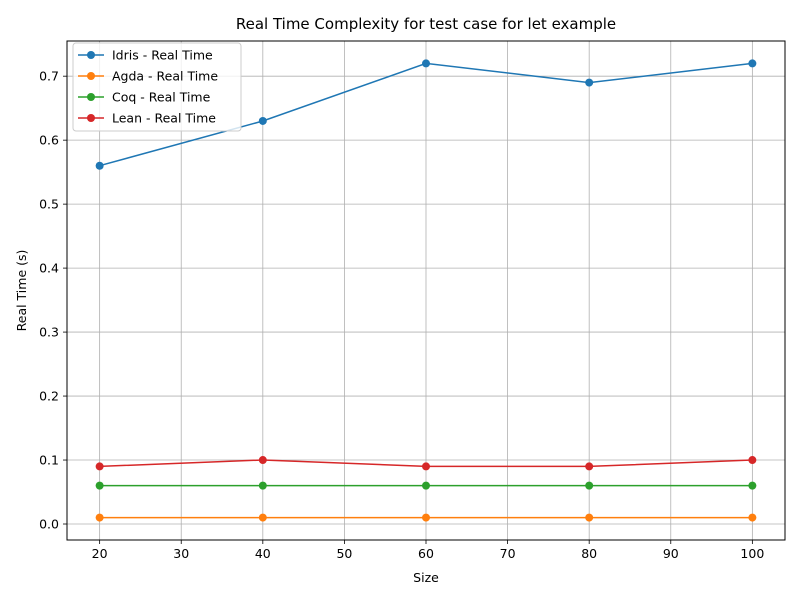 This screenshot has height=600, width=800. What do you see at coordinates (100, 553) in the screenshot?
I see `x-tick-label: 20` at bounding box center [100, 553].